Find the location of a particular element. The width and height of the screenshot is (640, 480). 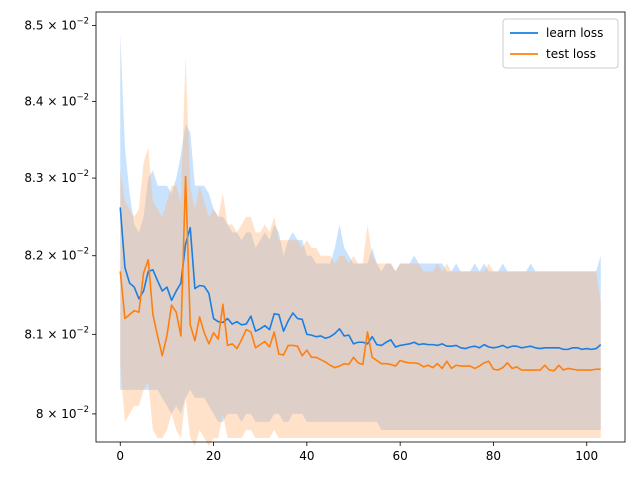

legend-label-learn-loss: learn loss is located at coordinates (574, 33).